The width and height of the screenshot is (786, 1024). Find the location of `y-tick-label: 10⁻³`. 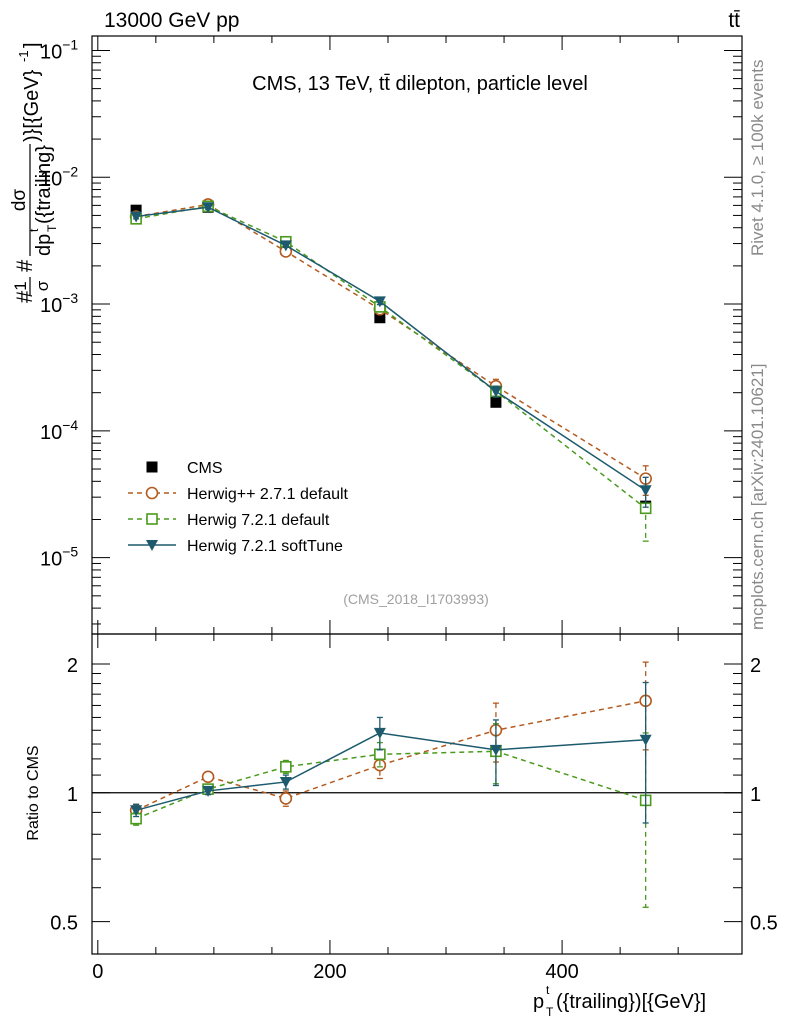

y-tick-label: 10⁻³ is located at coordinates (59, 303).